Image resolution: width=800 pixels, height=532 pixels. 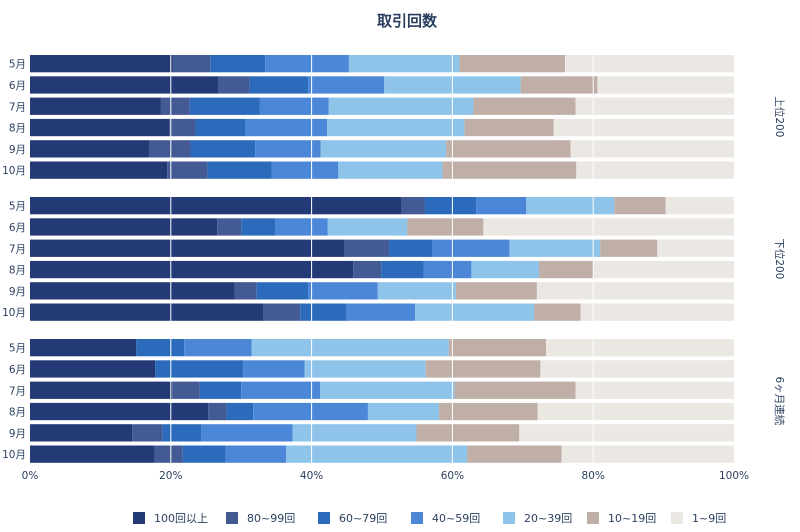 What do you see at coordinates (385, 476) in the screenshot?
I see `x-axis-ticks: 0% 20% 40% 60% 80% 100%` at bounding box center [385, 476].